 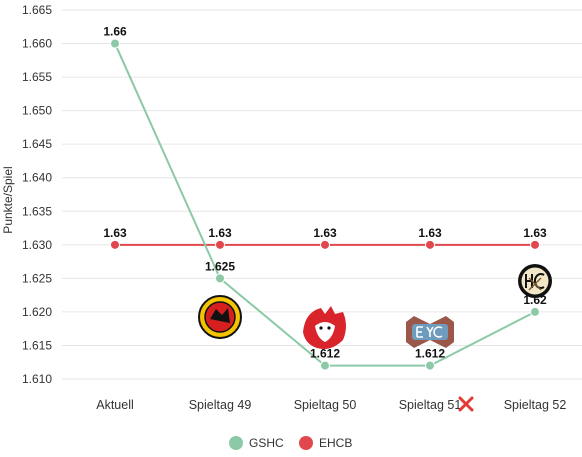 I want to click on data-label-gshc: 1.625, so click(x=220, y=266).